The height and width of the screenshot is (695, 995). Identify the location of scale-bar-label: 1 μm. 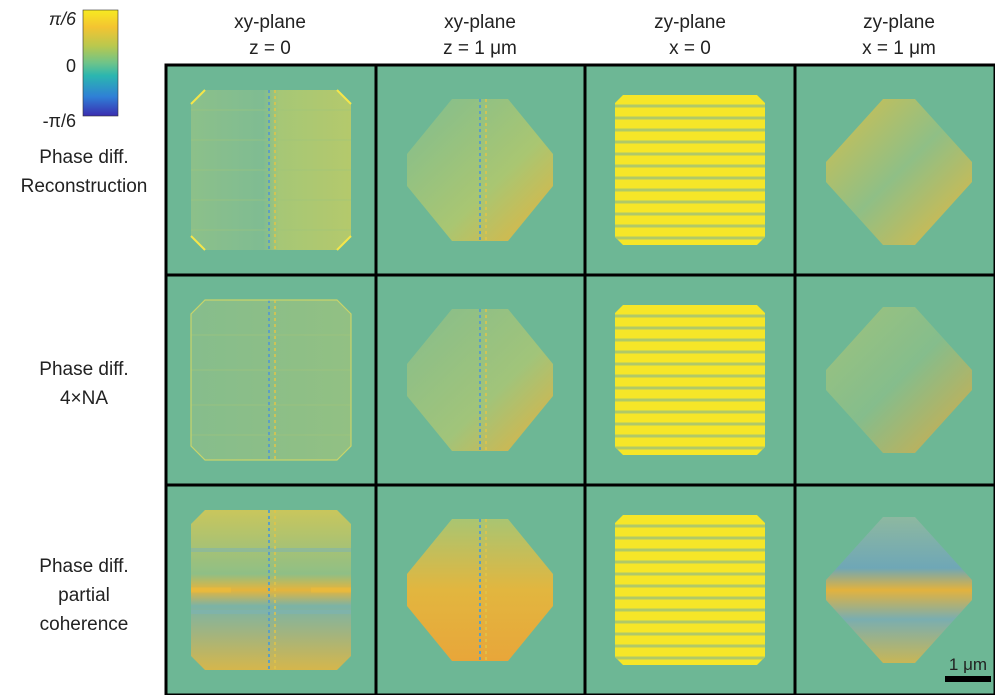
(968, 664).